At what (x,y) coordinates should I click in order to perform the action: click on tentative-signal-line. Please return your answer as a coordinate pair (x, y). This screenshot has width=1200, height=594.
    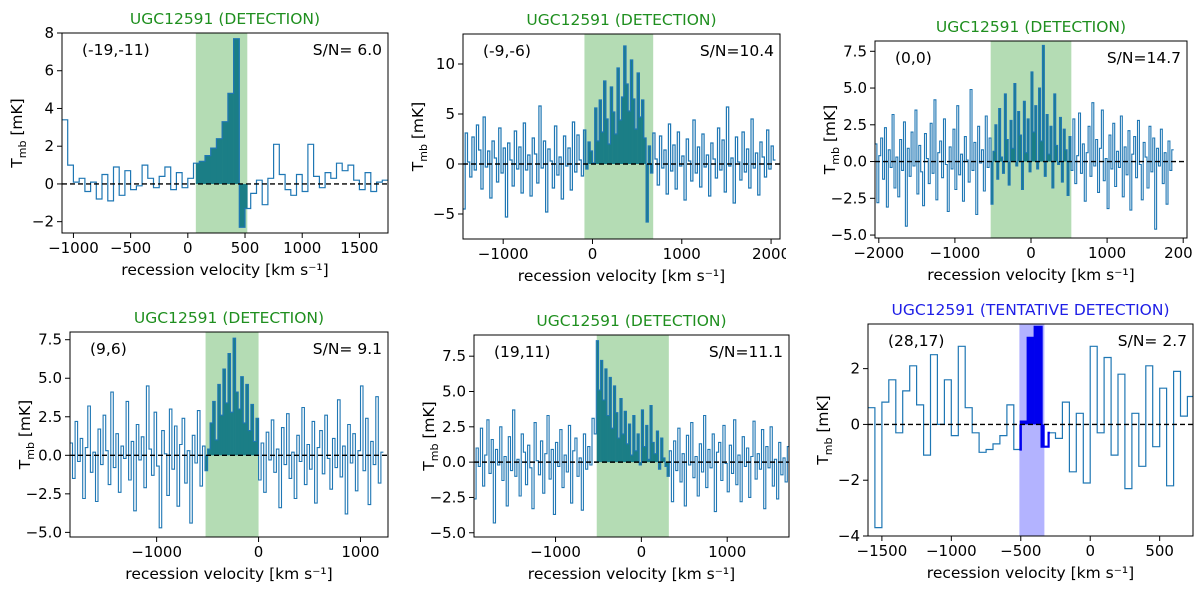
    Looking at the image, I should click on (1034, 388).